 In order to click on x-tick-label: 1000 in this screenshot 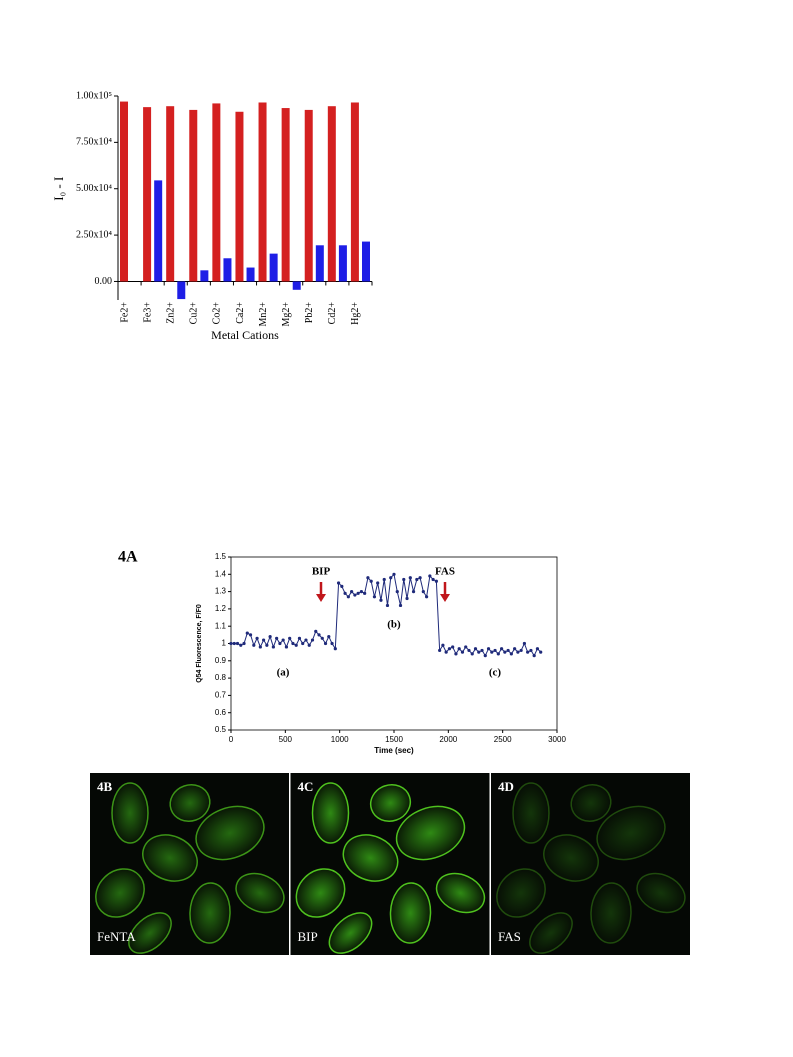, I will do `click(340, 739)`.